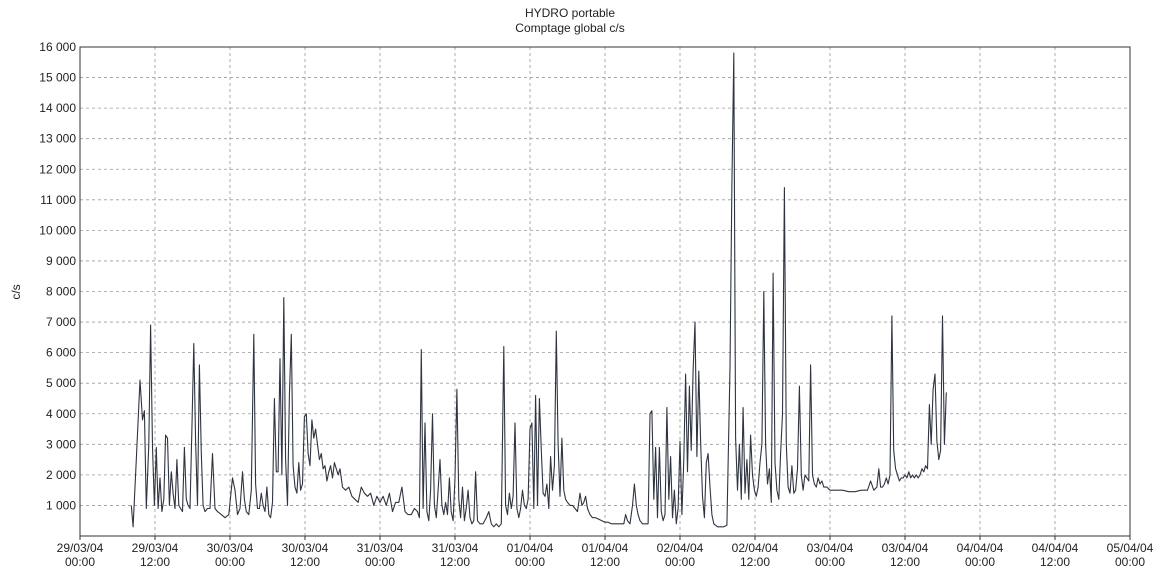  Describe the element at coordinates (61, 292) in the screenshot. I see `y-tick-label: 8 000` at that location.